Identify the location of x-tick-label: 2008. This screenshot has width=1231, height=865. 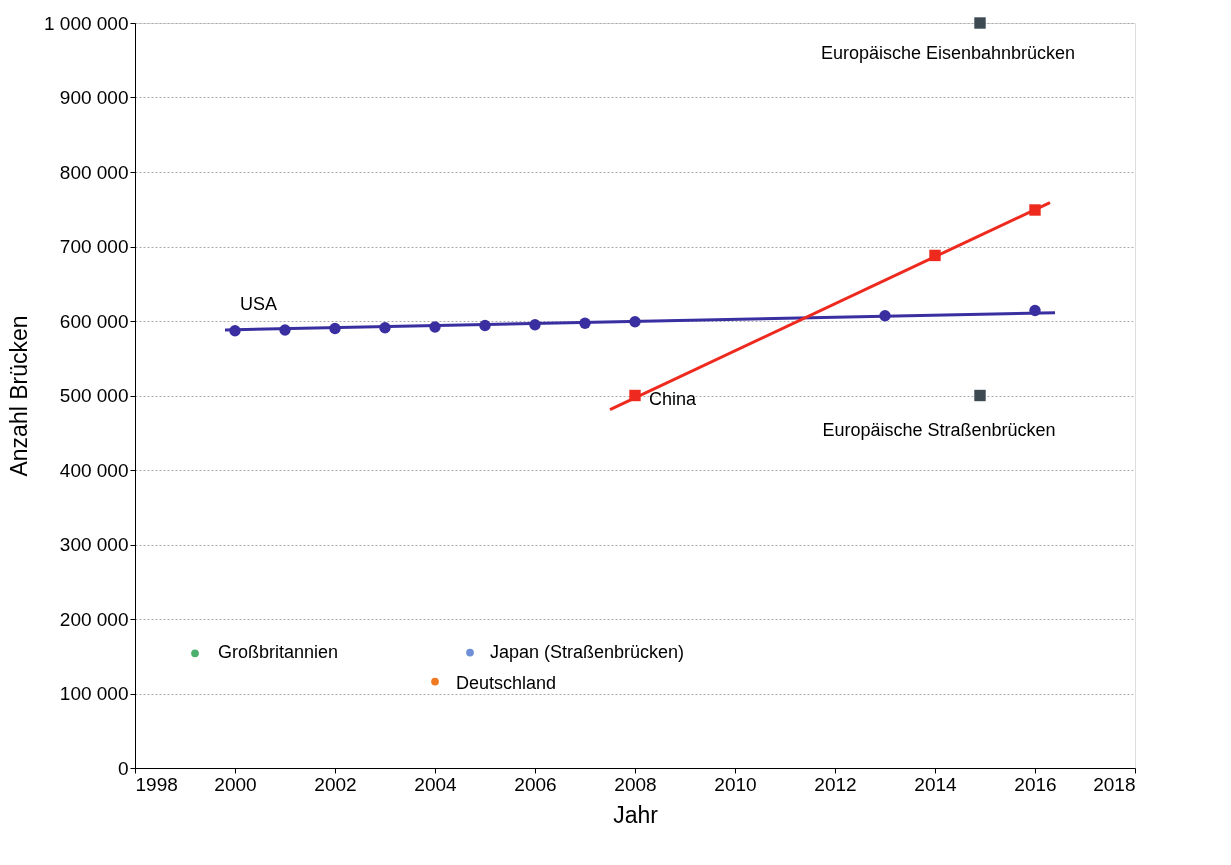
(635, 784).